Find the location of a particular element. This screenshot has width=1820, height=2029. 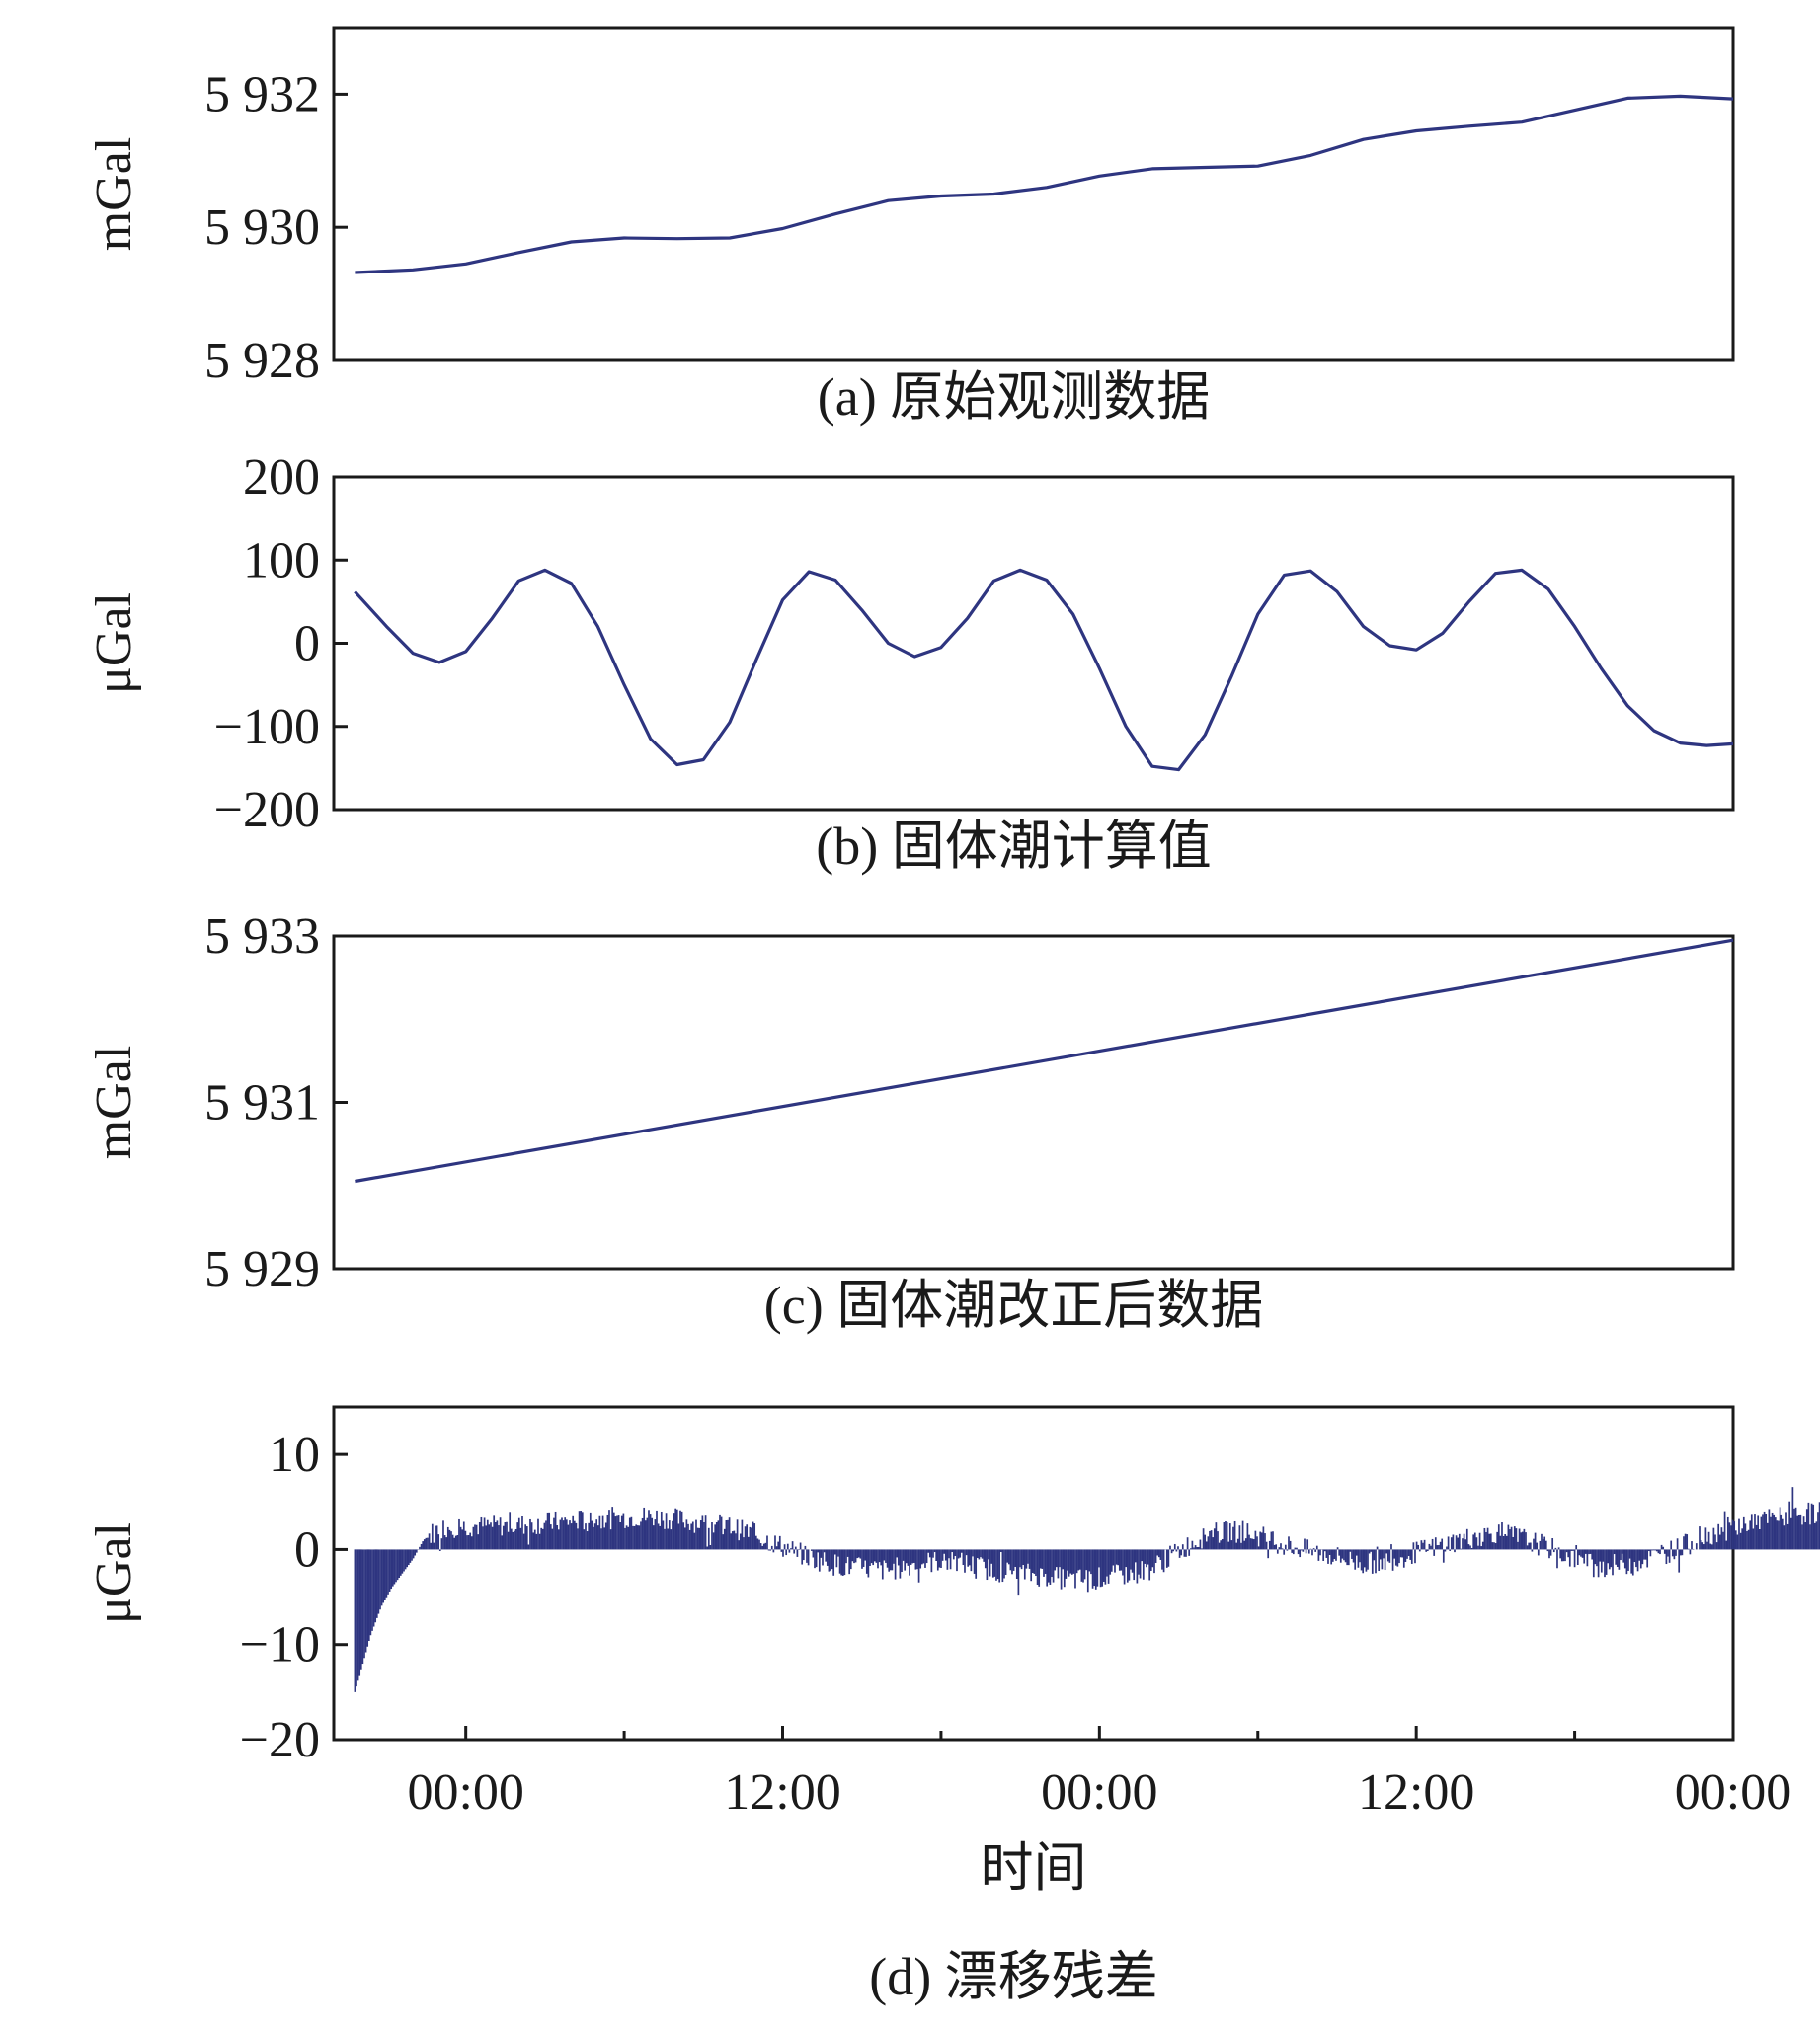

y-tick-label: 5 929 is located at coordinates (262, 1269).